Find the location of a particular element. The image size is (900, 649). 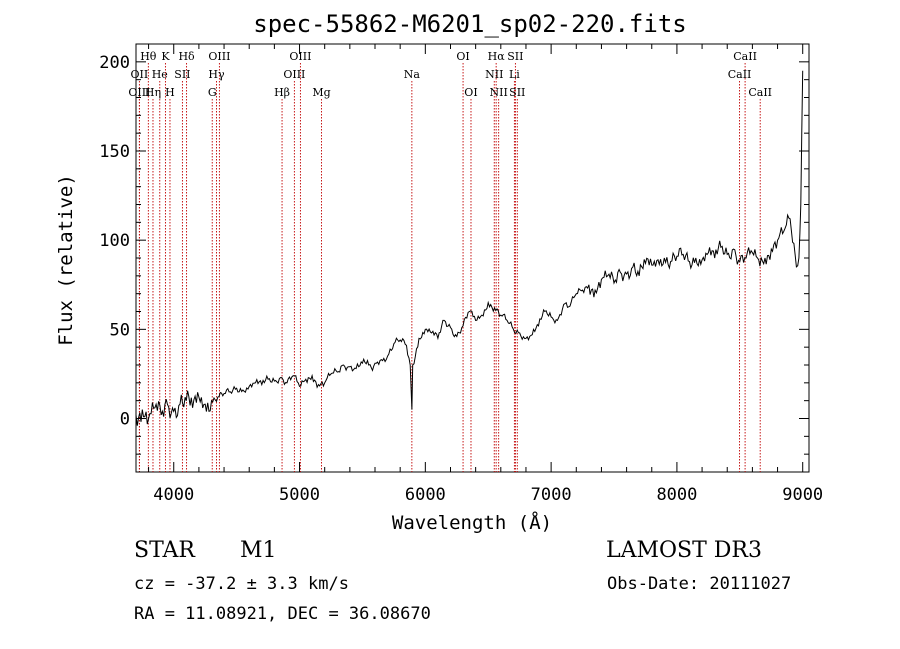

spectral-line-label: Hη is located at coordinates (153, 92).